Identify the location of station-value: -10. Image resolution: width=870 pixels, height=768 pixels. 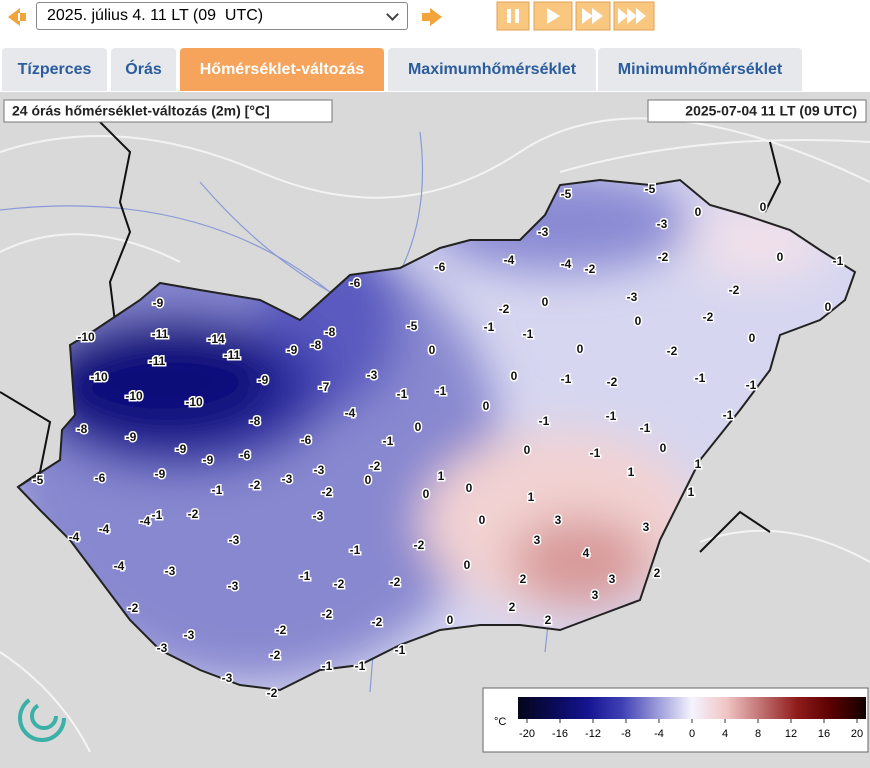
(99, 377).